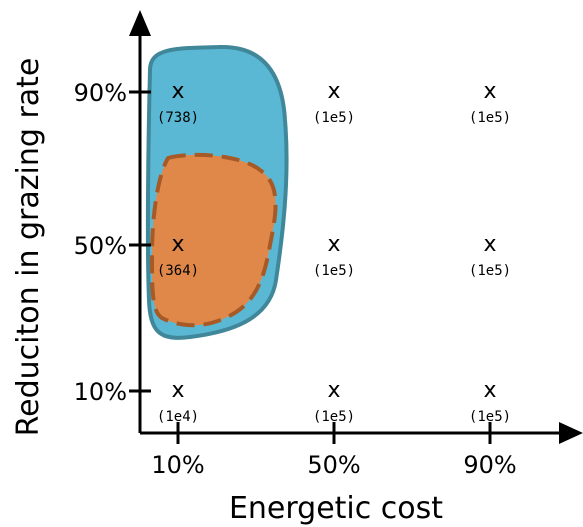 The width and height of the screenshot is (583, 527). What do you see at coordinates (489, 465) in the screenshot?
I see `x-tick-label: 90%` at bounding box center [489, 465].